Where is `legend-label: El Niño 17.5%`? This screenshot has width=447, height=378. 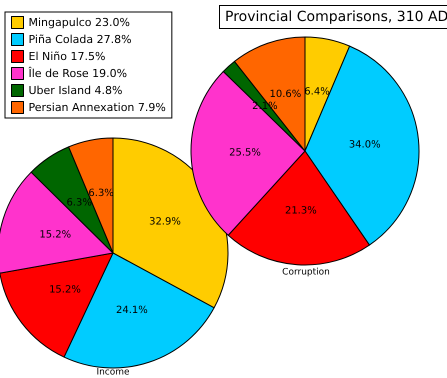
legend-label: El Niño 17.5% is located at coordinates (67, 56).